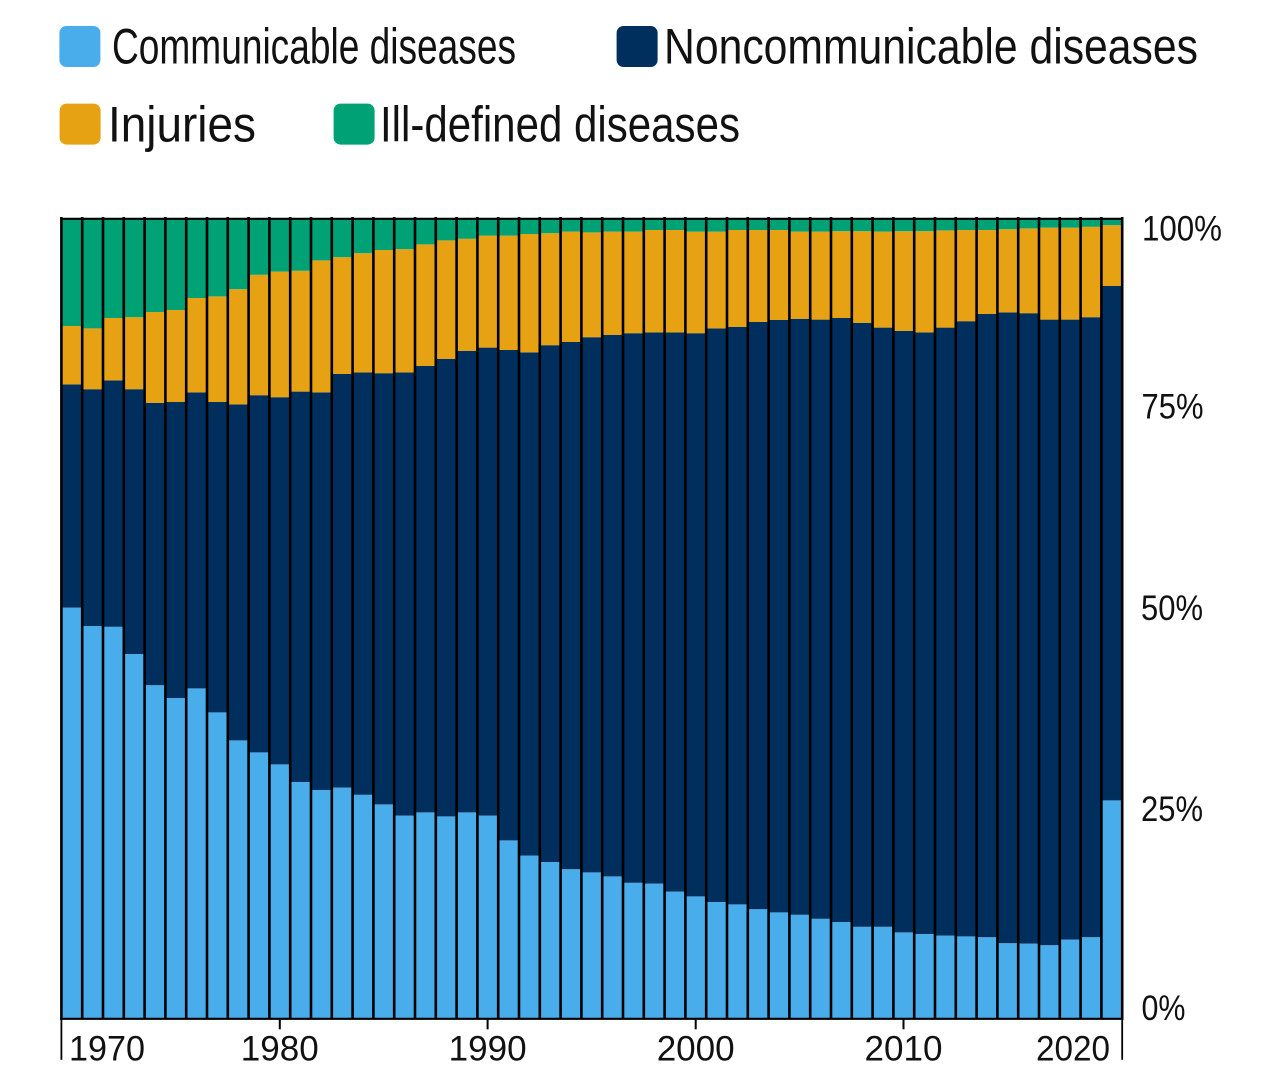 The height and width of the screenshot is (1081, 1281). I want to click on svg-text: 2010, so click(904, 1049).